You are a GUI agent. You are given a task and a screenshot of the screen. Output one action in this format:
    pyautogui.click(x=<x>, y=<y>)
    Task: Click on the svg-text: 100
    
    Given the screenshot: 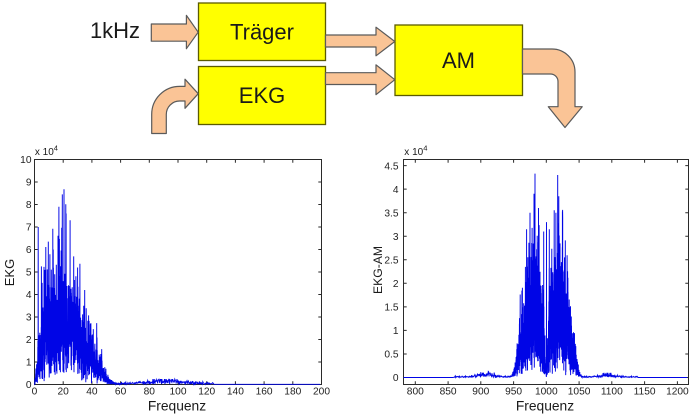 What is the action you would take?
    pyautogui.click(x=178, y=391)
    